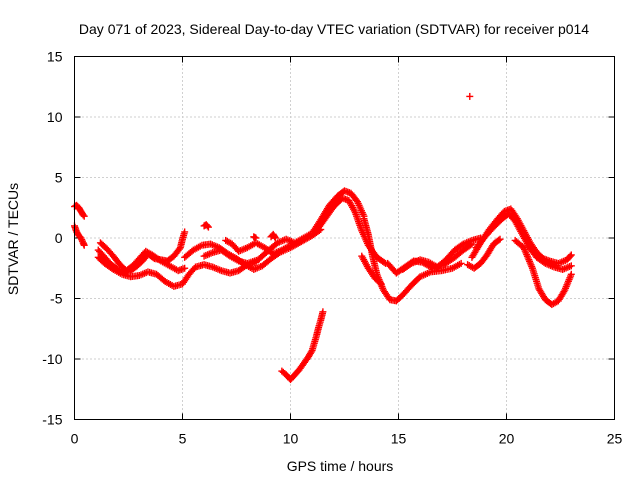 The height and width of the screenshot is (480, 640). What do you see at coordinates (507, 439) in the screenshot?
I see `x-tick-label: 20` at bounding box center [507, 439].